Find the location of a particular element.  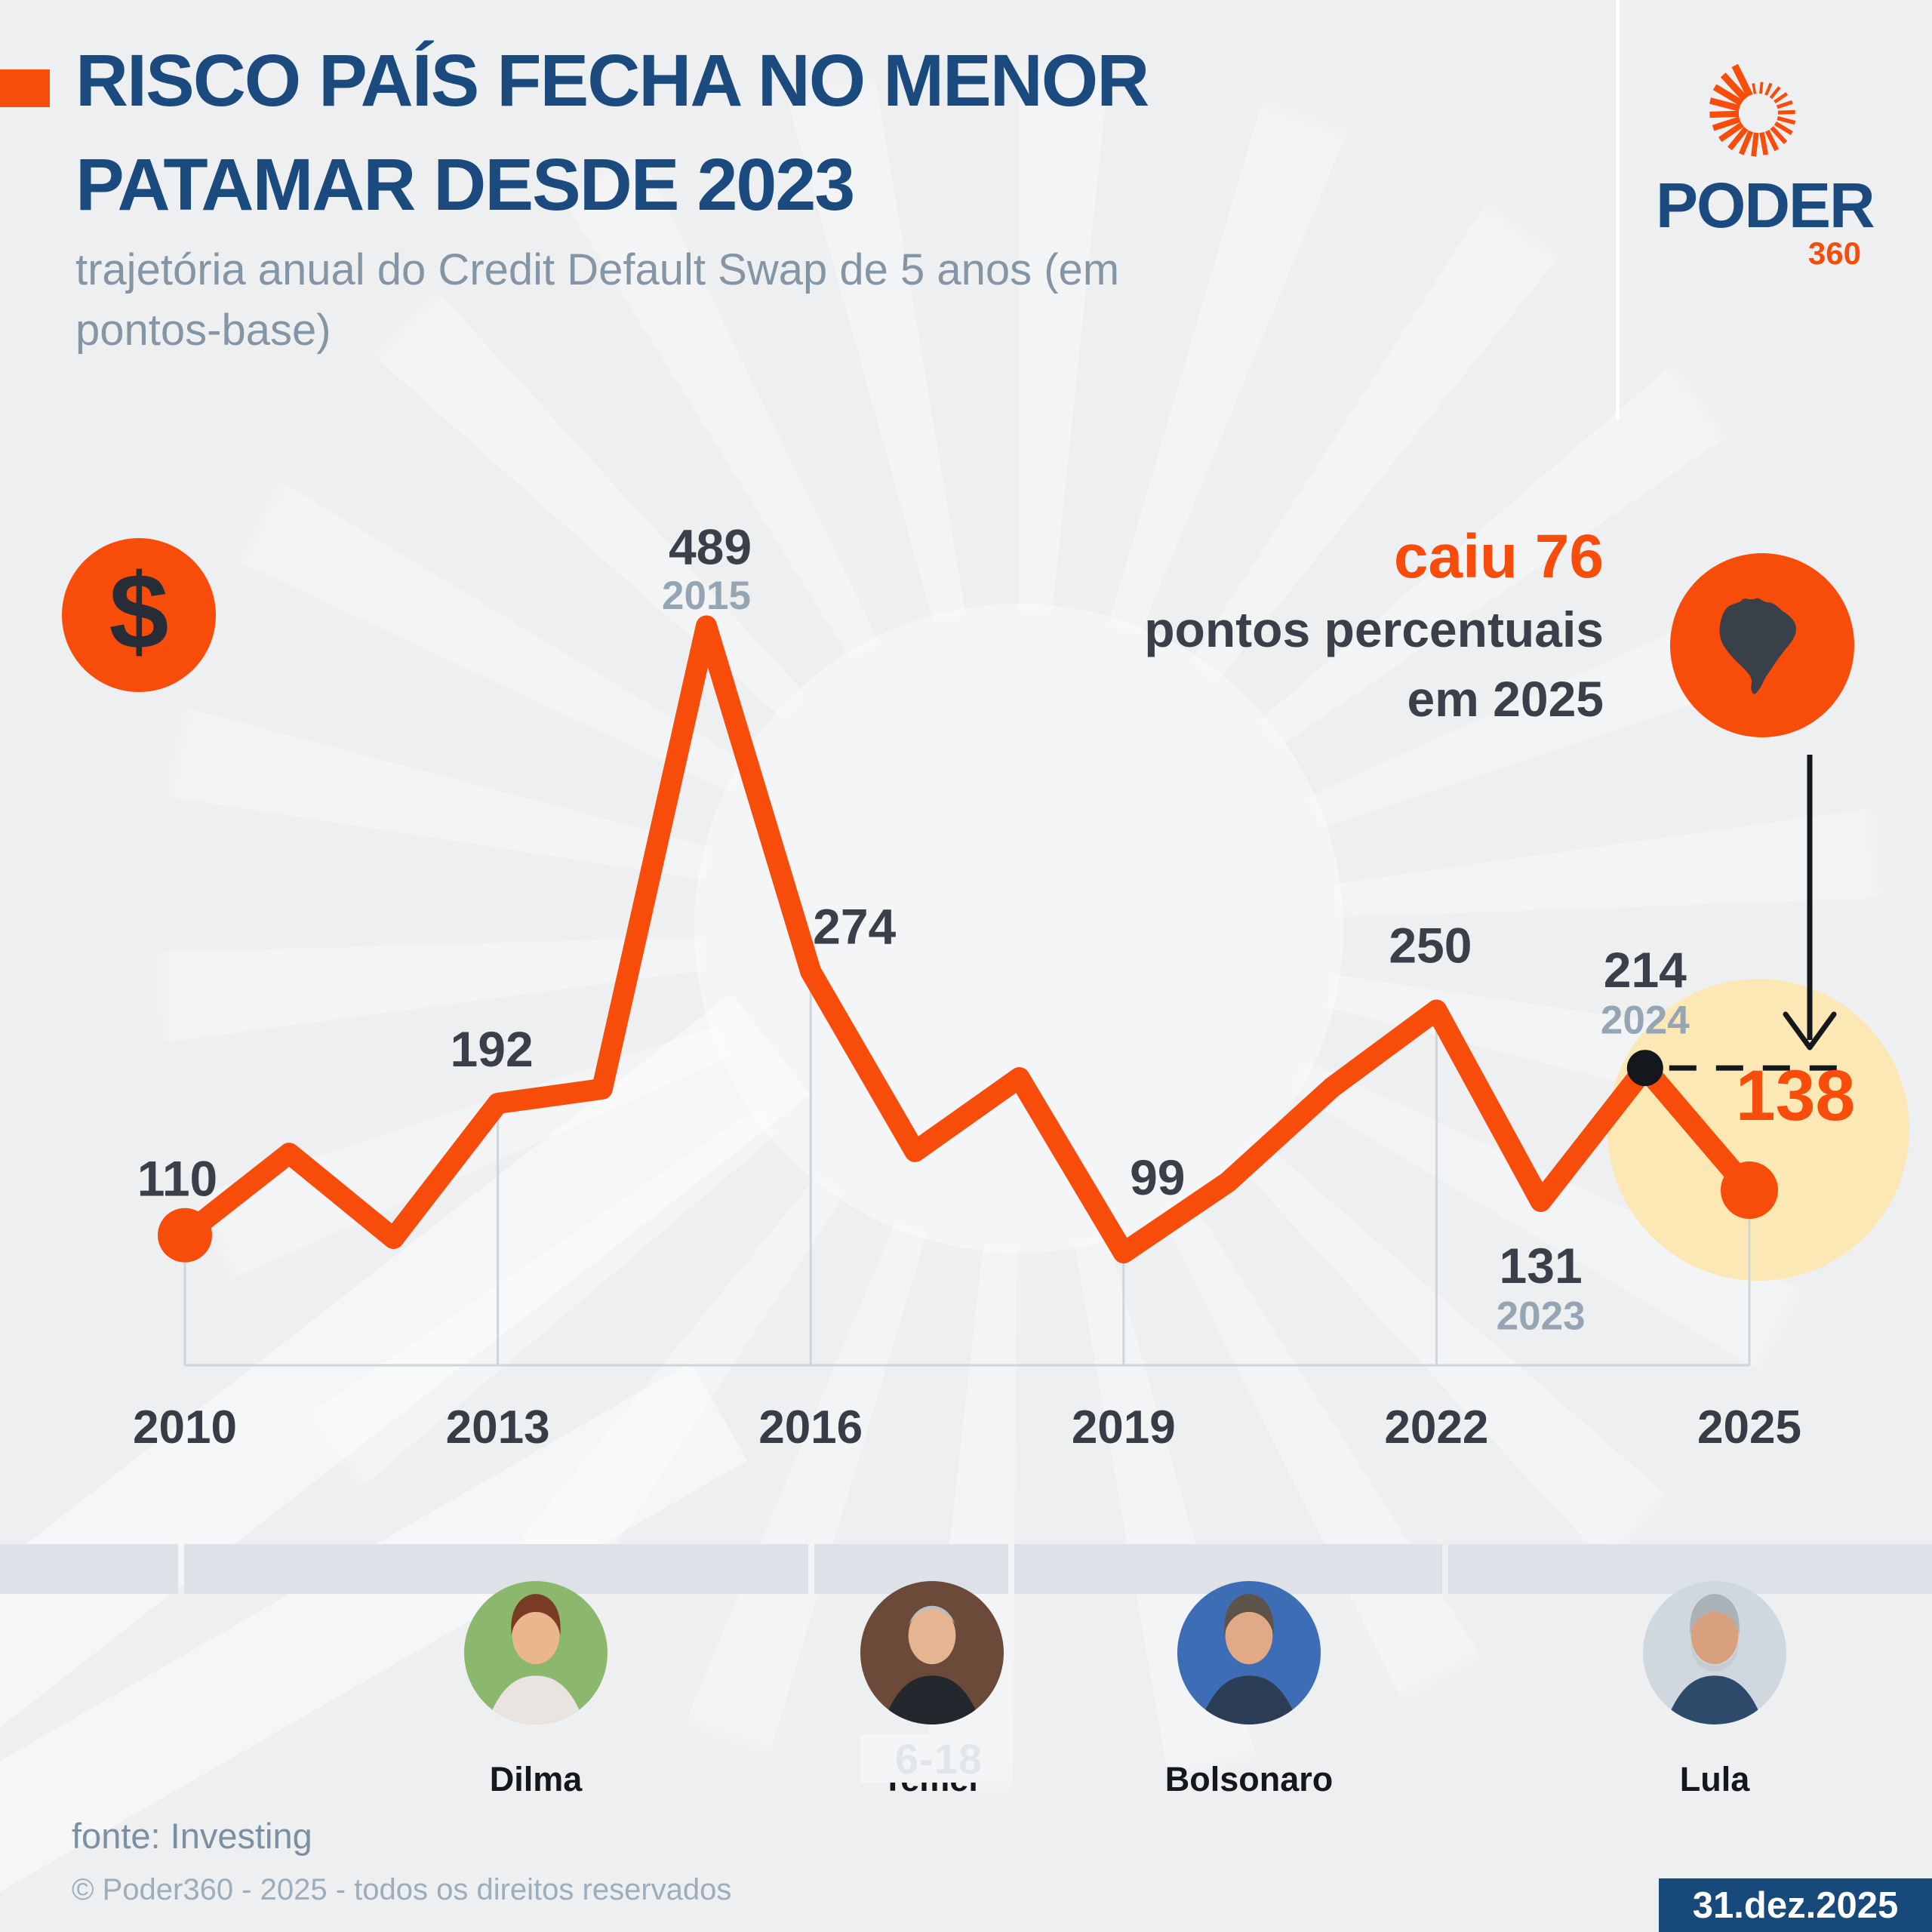

callout-line2: pontos percentuais is located at coordinates (1374, 629).